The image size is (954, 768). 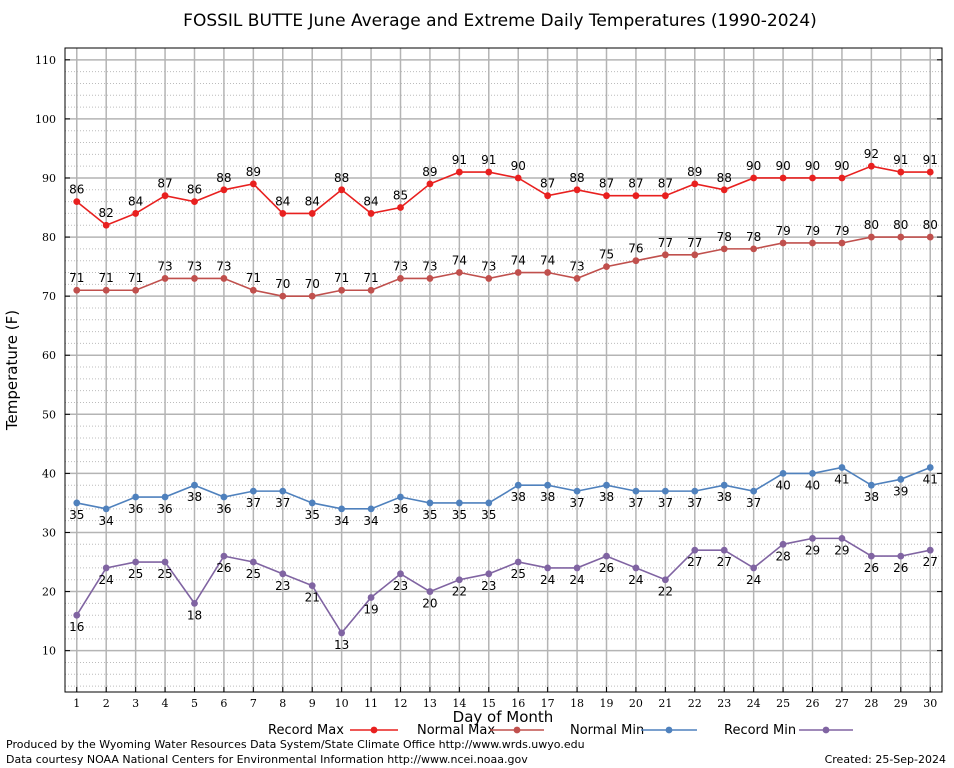 I want to click on x-tick-label: 2, so click(x=106, y=703).